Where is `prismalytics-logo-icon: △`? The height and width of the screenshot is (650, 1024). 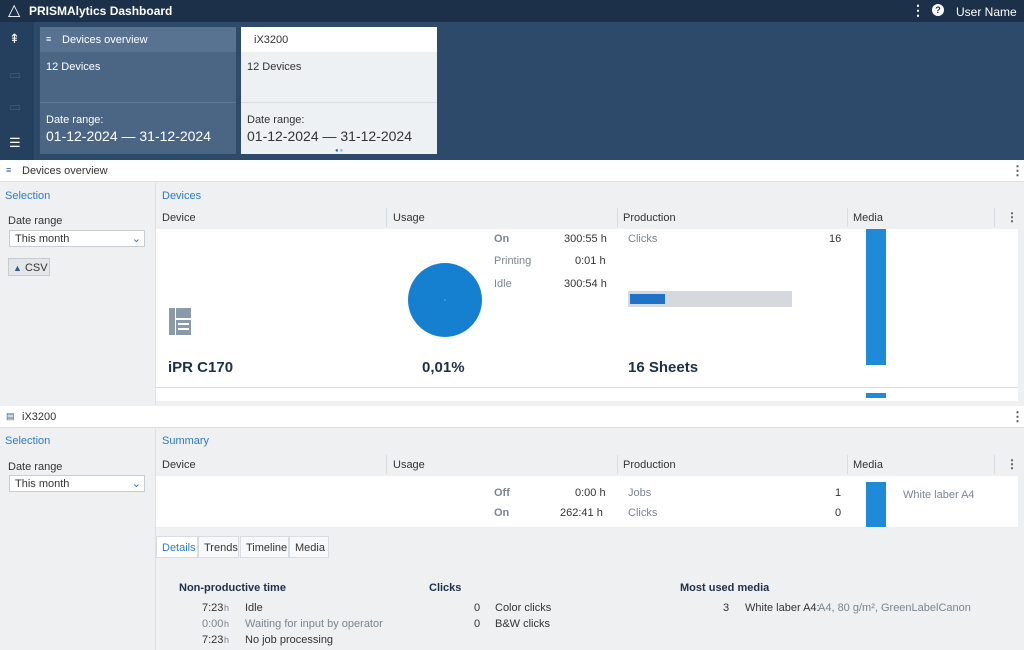 prismalytics-logo-icon: △ is located at coordinates (14, 10).